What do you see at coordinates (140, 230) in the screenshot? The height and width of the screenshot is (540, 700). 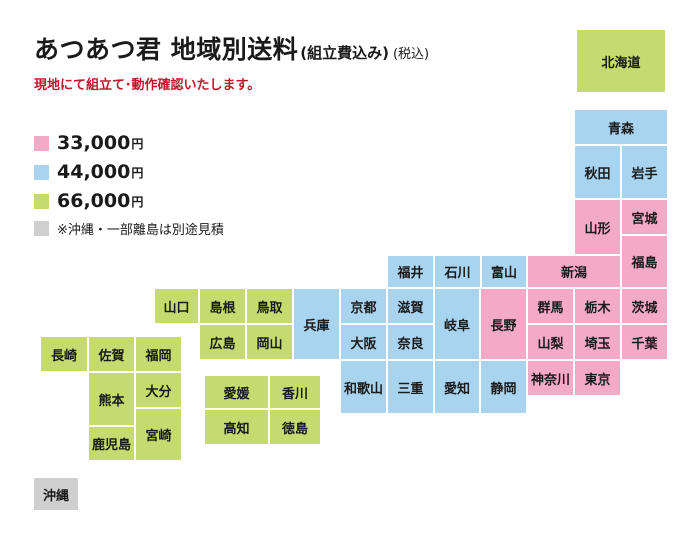 I see `legend-note: ※沖縄・一部離島は別途見積` at bounding box center [140, 230].